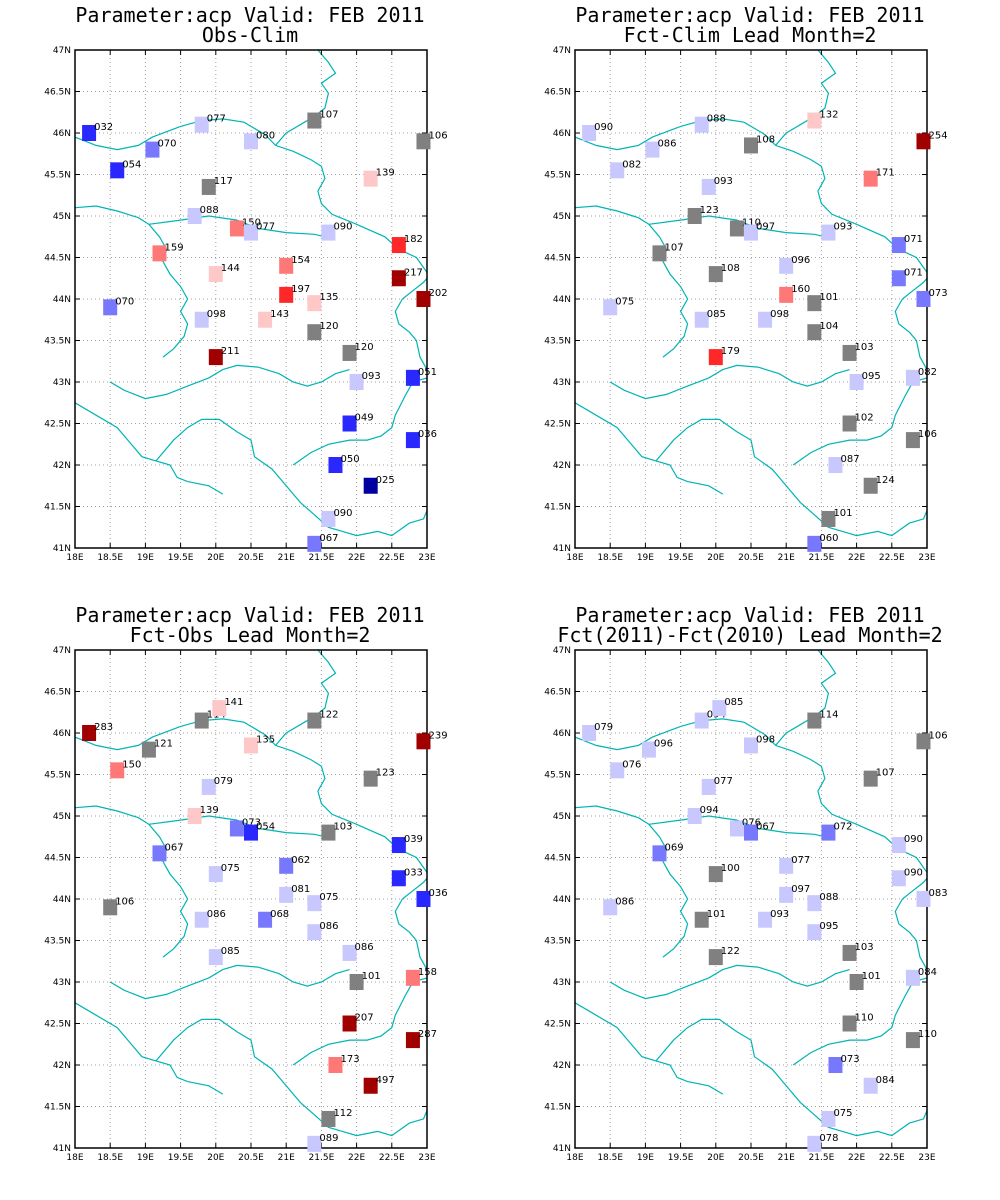 This screenshot has width=1000, height=1200. What do you see at coordinates (62, 651) in the screenshot?
I see `y-tick-label: 47N` at bounding box center [62, 651].